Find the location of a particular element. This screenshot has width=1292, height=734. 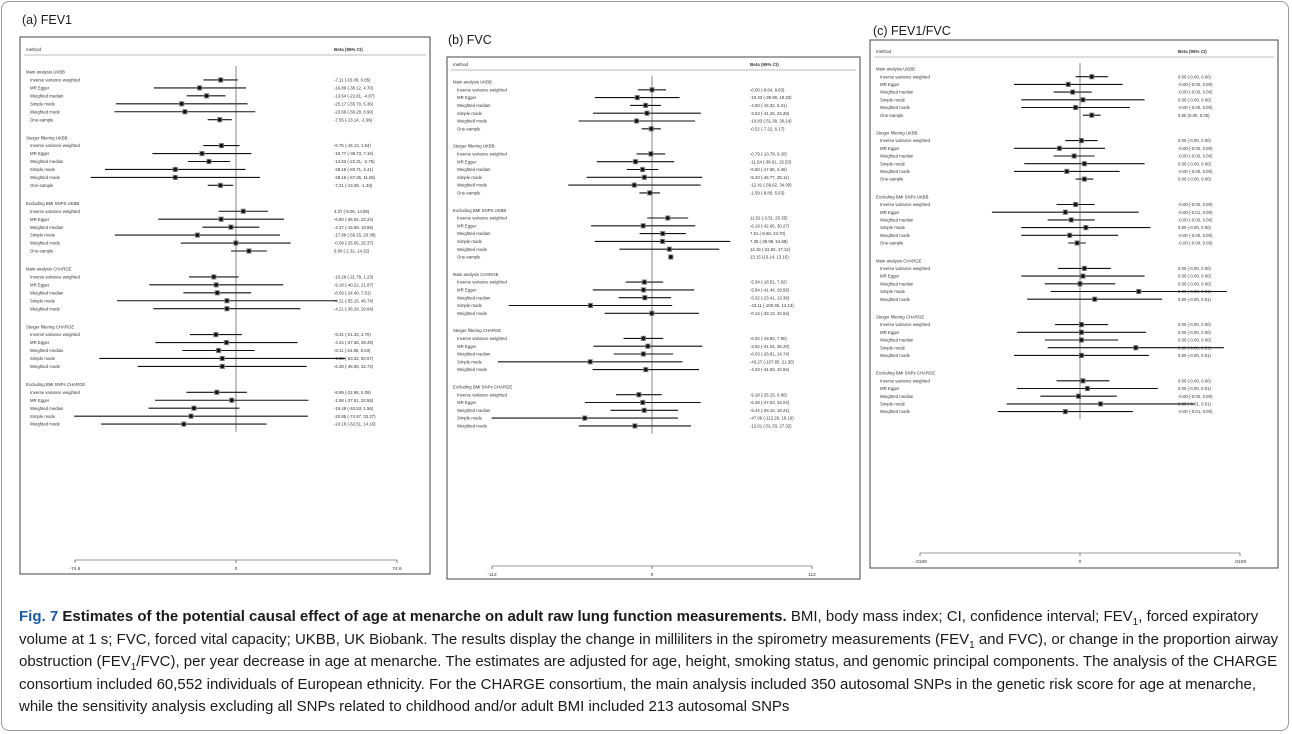

panel-2-row-estimate: 13.15 (13.14, 13.16) is located at coordinates (769, 257).